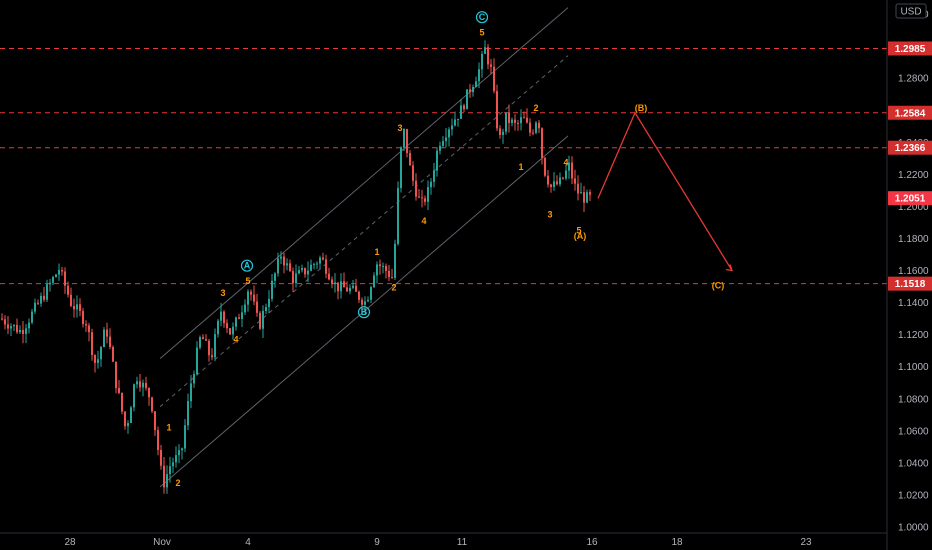 This screenshot has height=550, width=932. I want to click on wave-label: 3, so click(222, 293).